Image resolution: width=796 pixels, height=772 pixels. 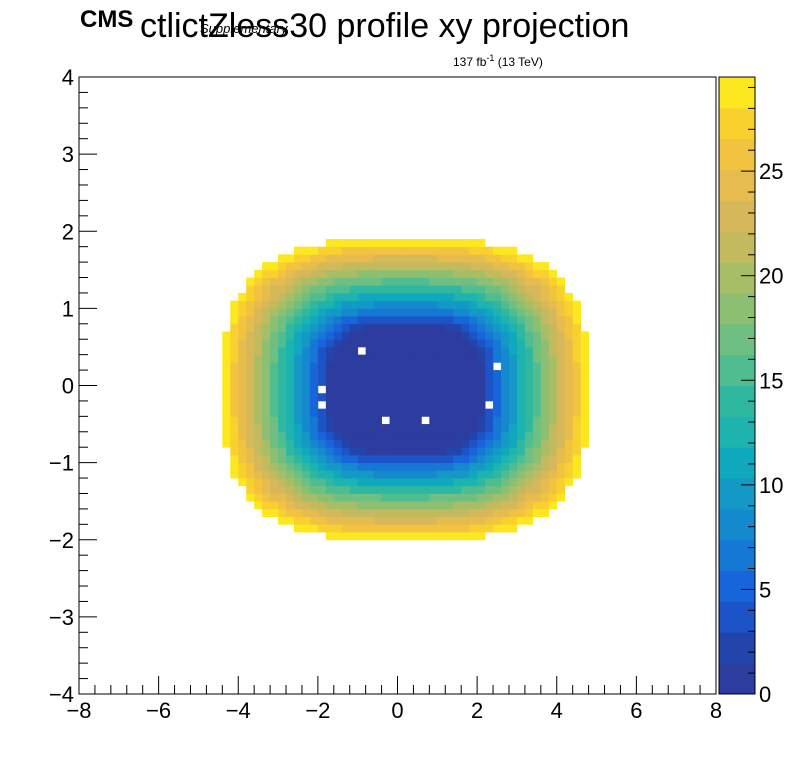 What do you see at coordinates (737, 494) in the screenshot?
I see `color-scale-band` at bounding box center [737, 494].